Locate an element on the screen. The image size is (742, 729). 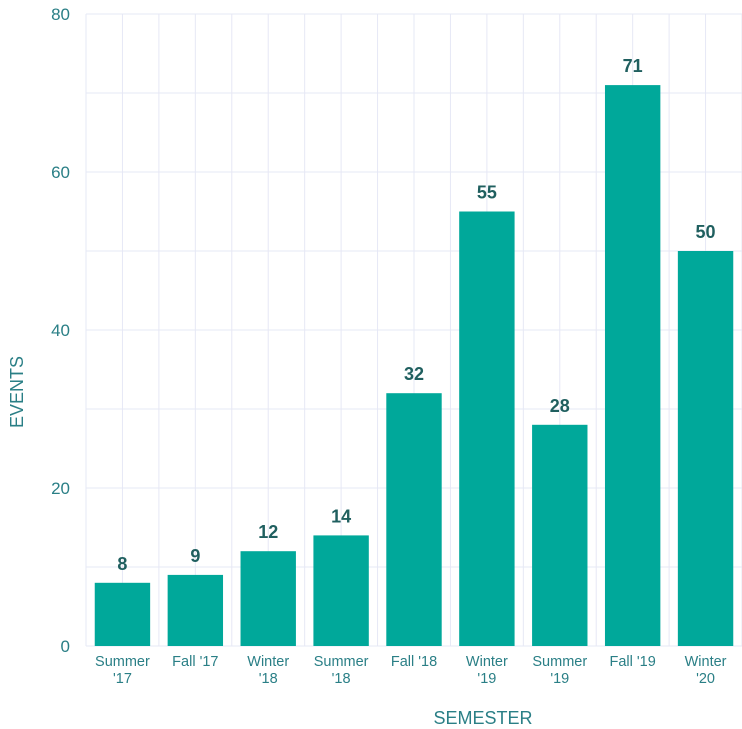
bar-value-label: 12 is located at coordinates (268, 532).